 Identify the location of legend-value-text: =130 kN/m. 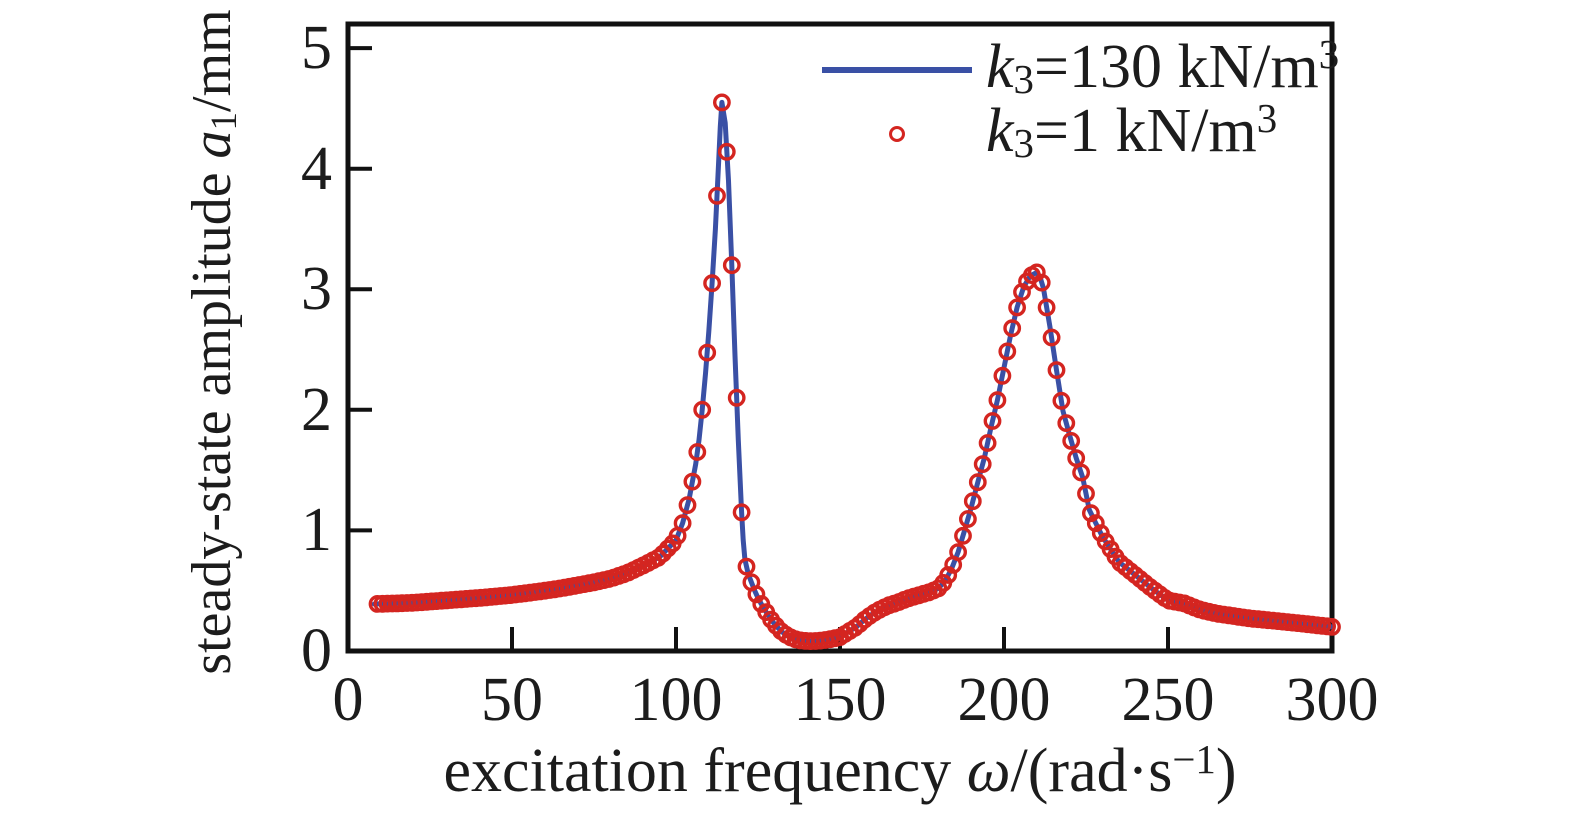
(1176, 66).